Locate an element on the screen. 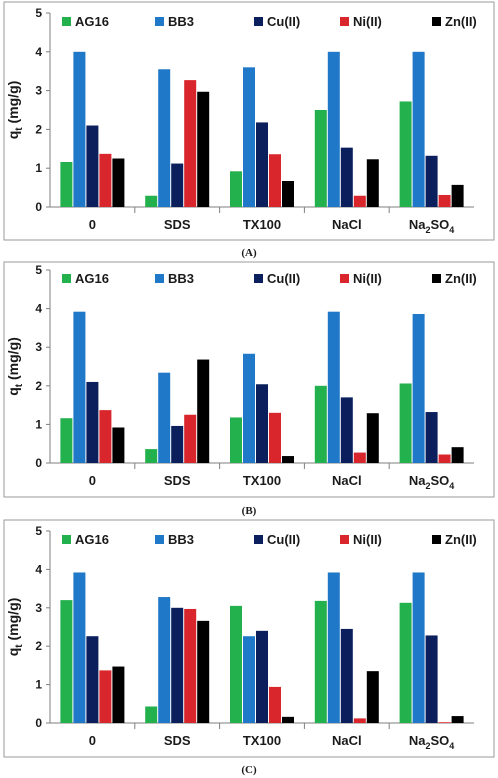  y-tick-label: 0 is located at coordinates (38, 207).